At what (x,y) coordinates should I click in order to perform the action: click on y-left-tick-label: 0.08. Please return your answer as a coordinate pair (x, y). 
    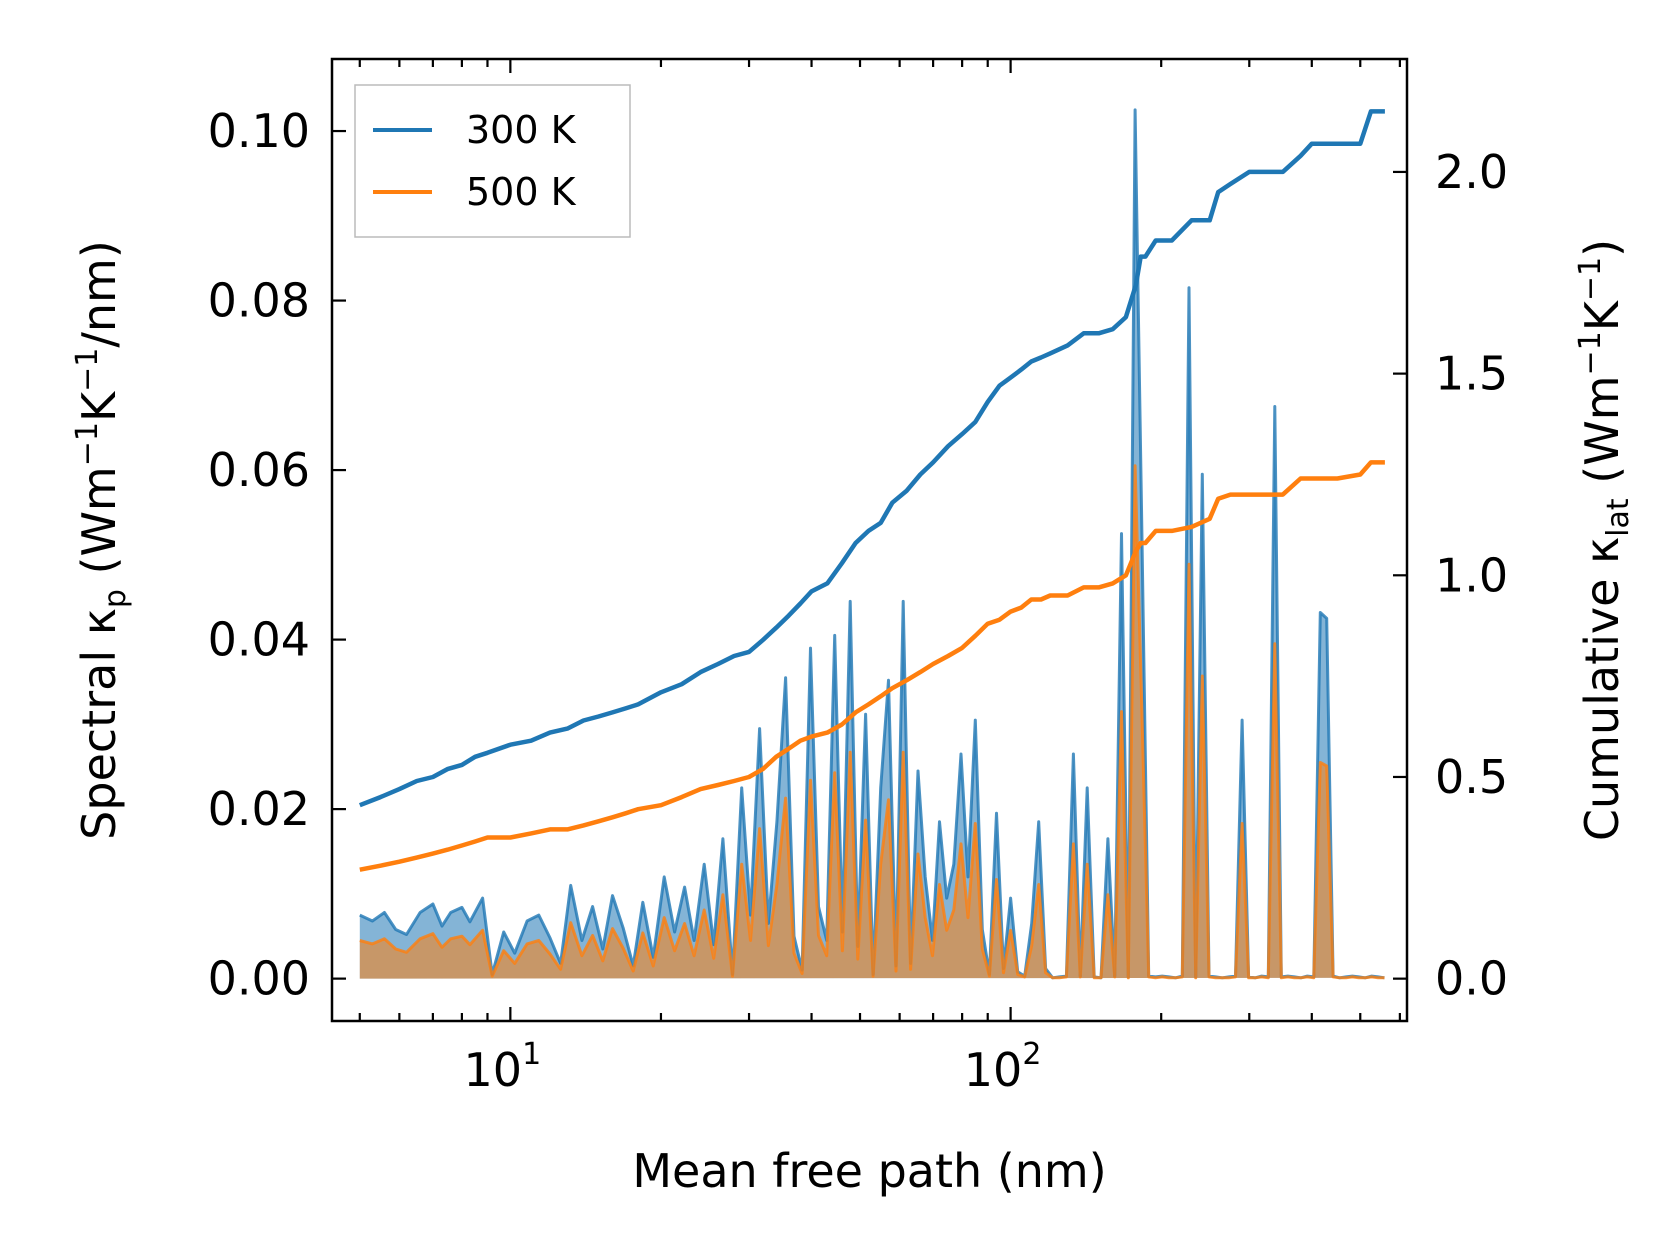
    Looking at the image, I should click on (259, 301).